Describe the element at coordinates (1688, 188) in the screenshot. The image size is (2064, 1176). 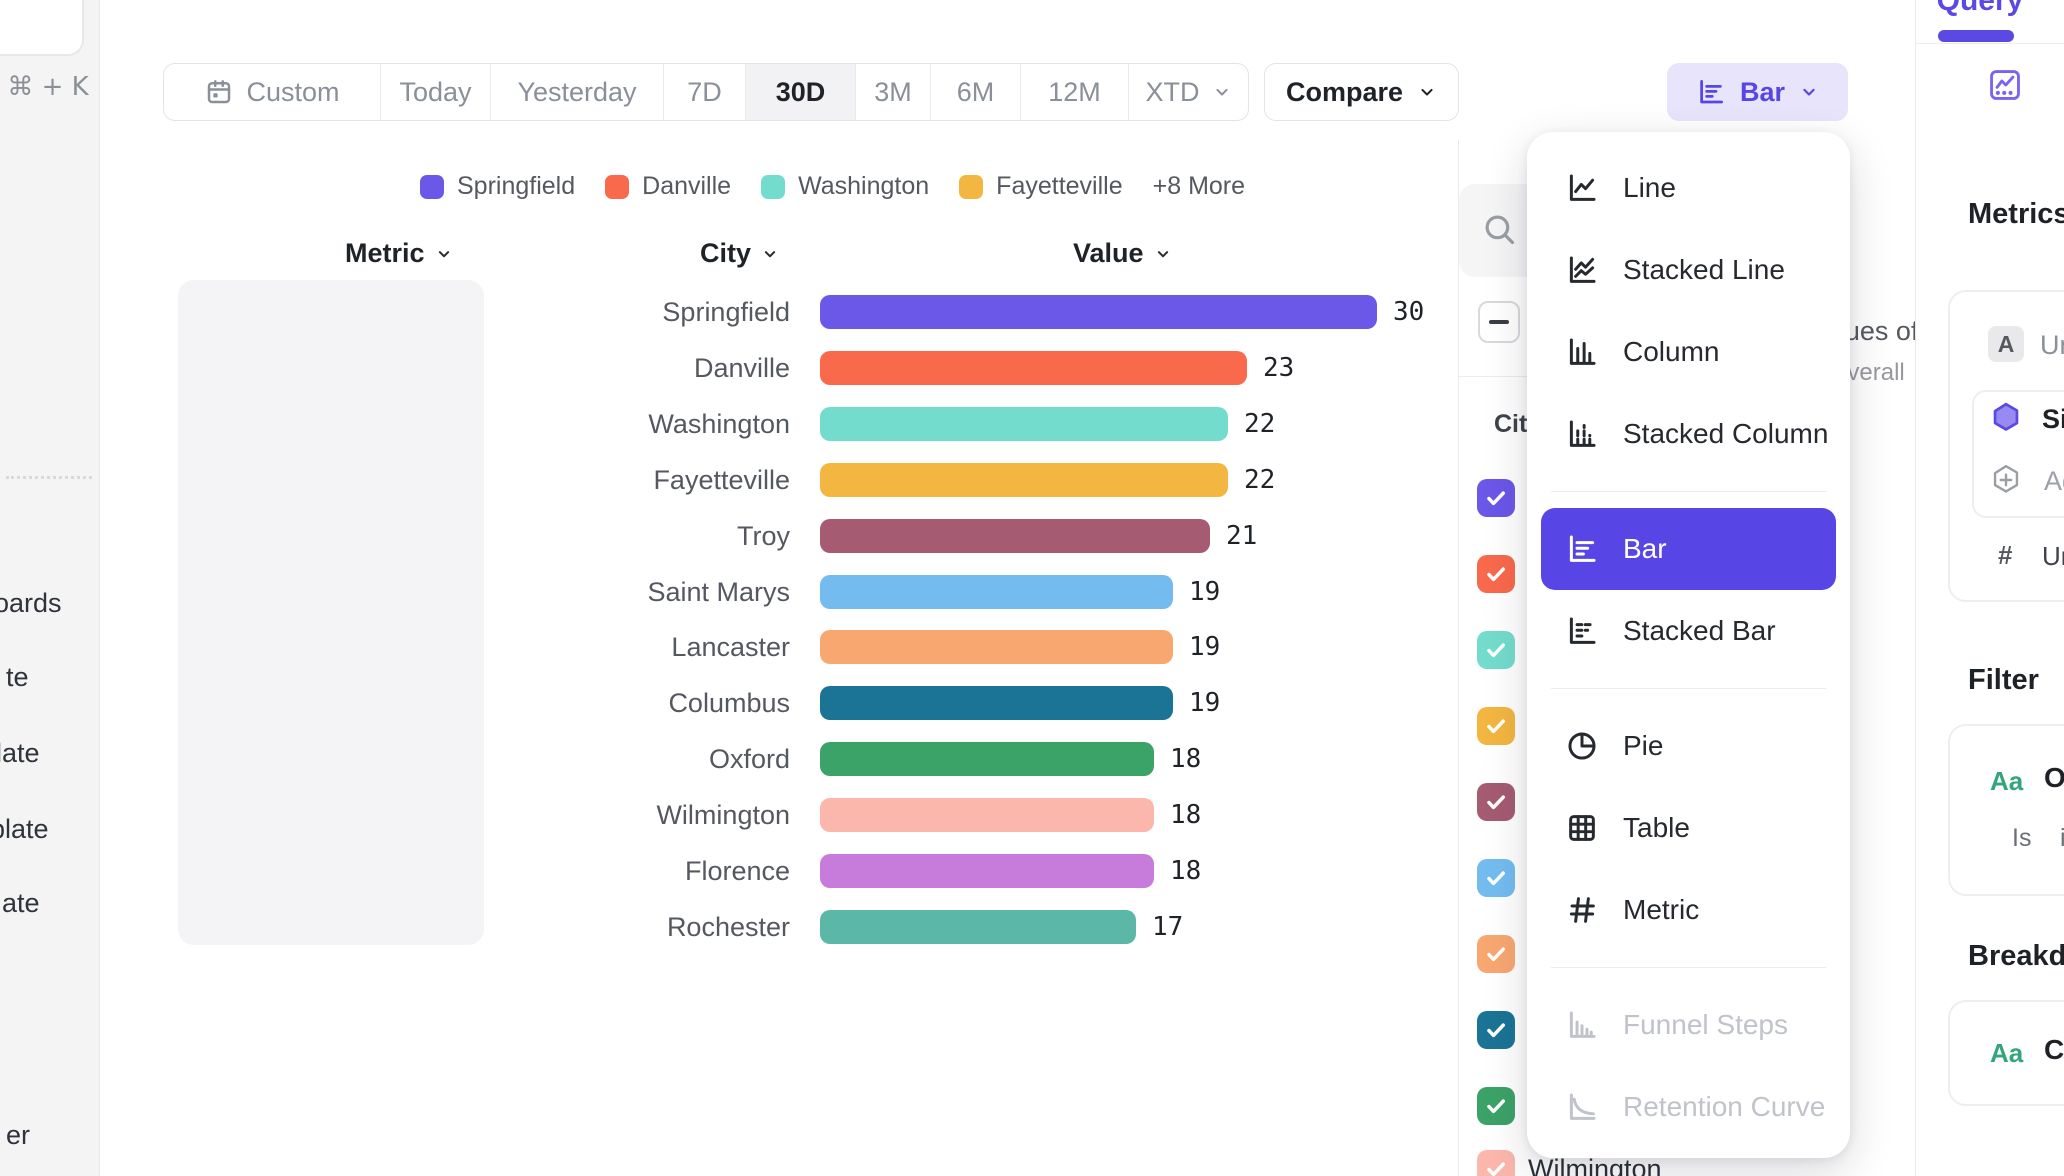
I see `menu-item-line: Line` at that location.